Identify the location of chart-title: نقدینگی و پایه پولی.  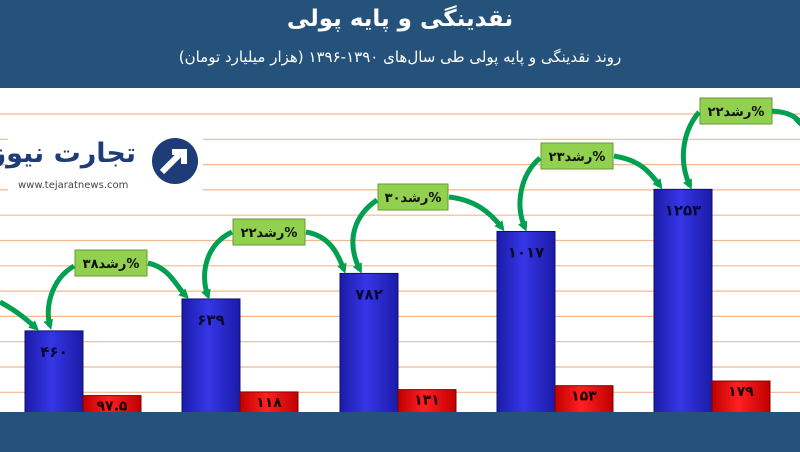
(400, 19).